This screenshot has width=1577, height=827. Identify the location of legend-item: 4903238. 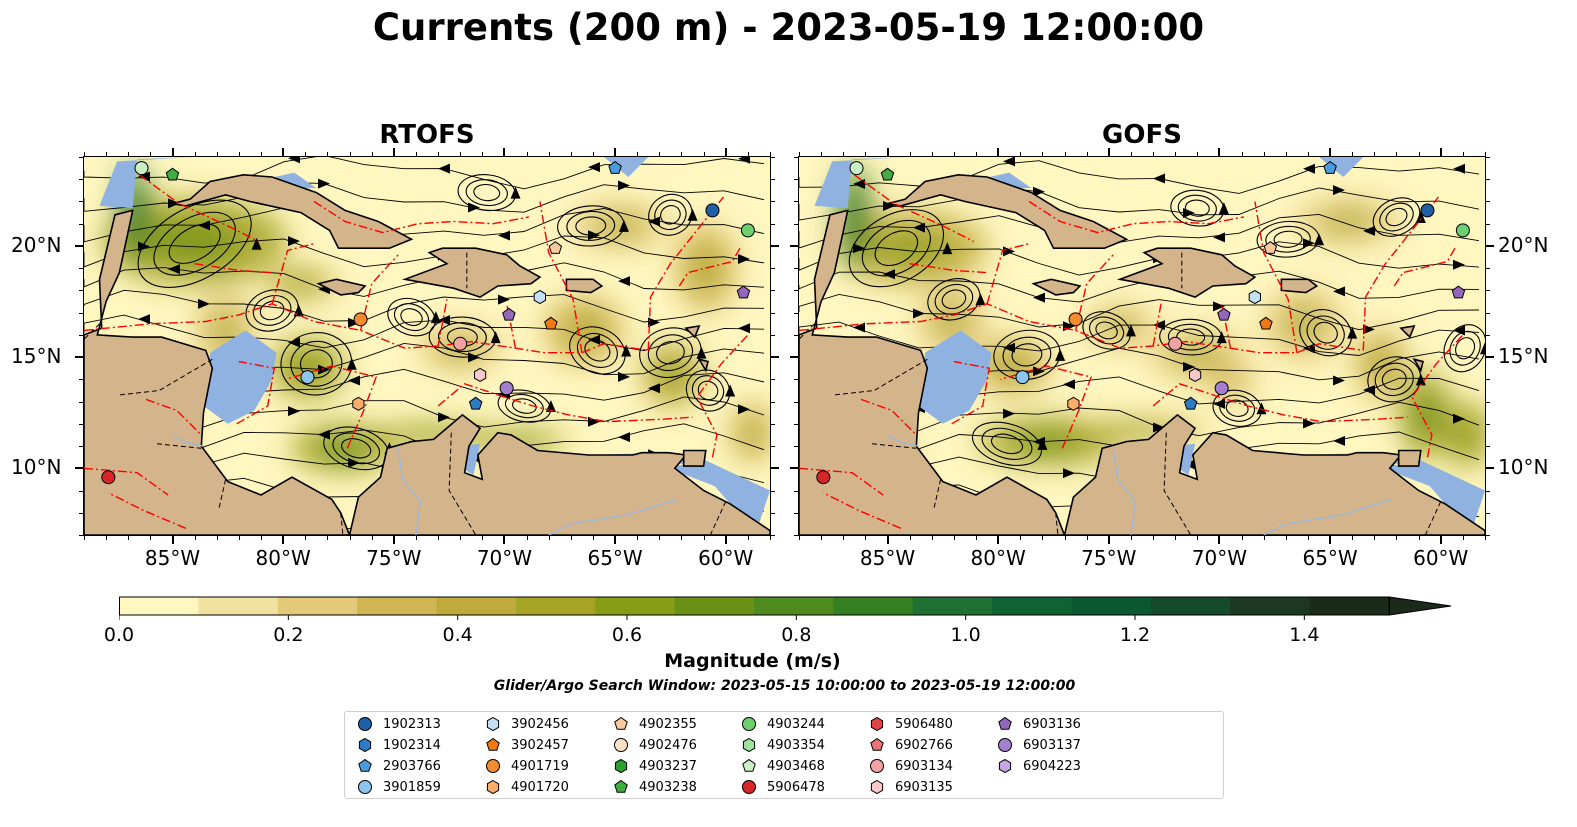
(655, 787).